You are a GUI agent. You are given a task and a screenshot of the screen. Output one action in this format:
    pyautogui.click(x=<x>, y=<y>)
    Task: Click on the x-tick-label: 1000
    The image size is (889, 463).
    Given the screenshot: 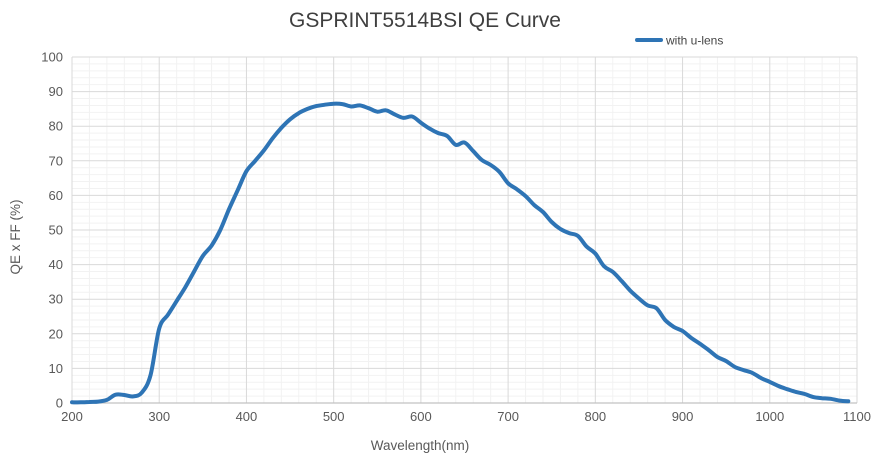 What is the action you would take?
    pyautogui.click(x=769, y=416)
    